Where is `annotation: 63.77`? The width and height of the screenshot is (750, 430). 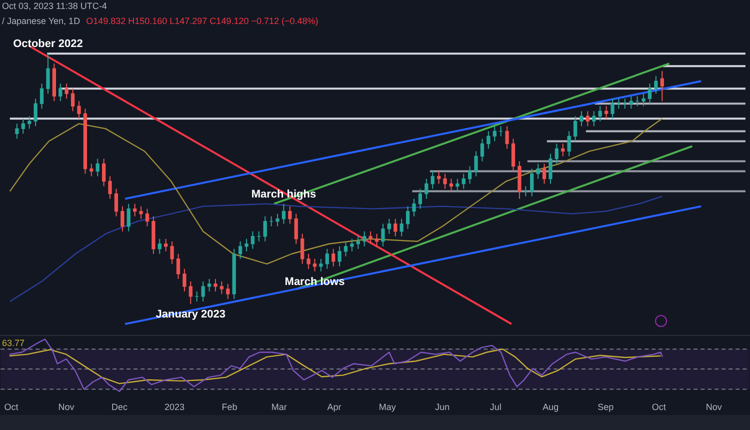 annotation: 63.77 is located at coordinates (13, 343).